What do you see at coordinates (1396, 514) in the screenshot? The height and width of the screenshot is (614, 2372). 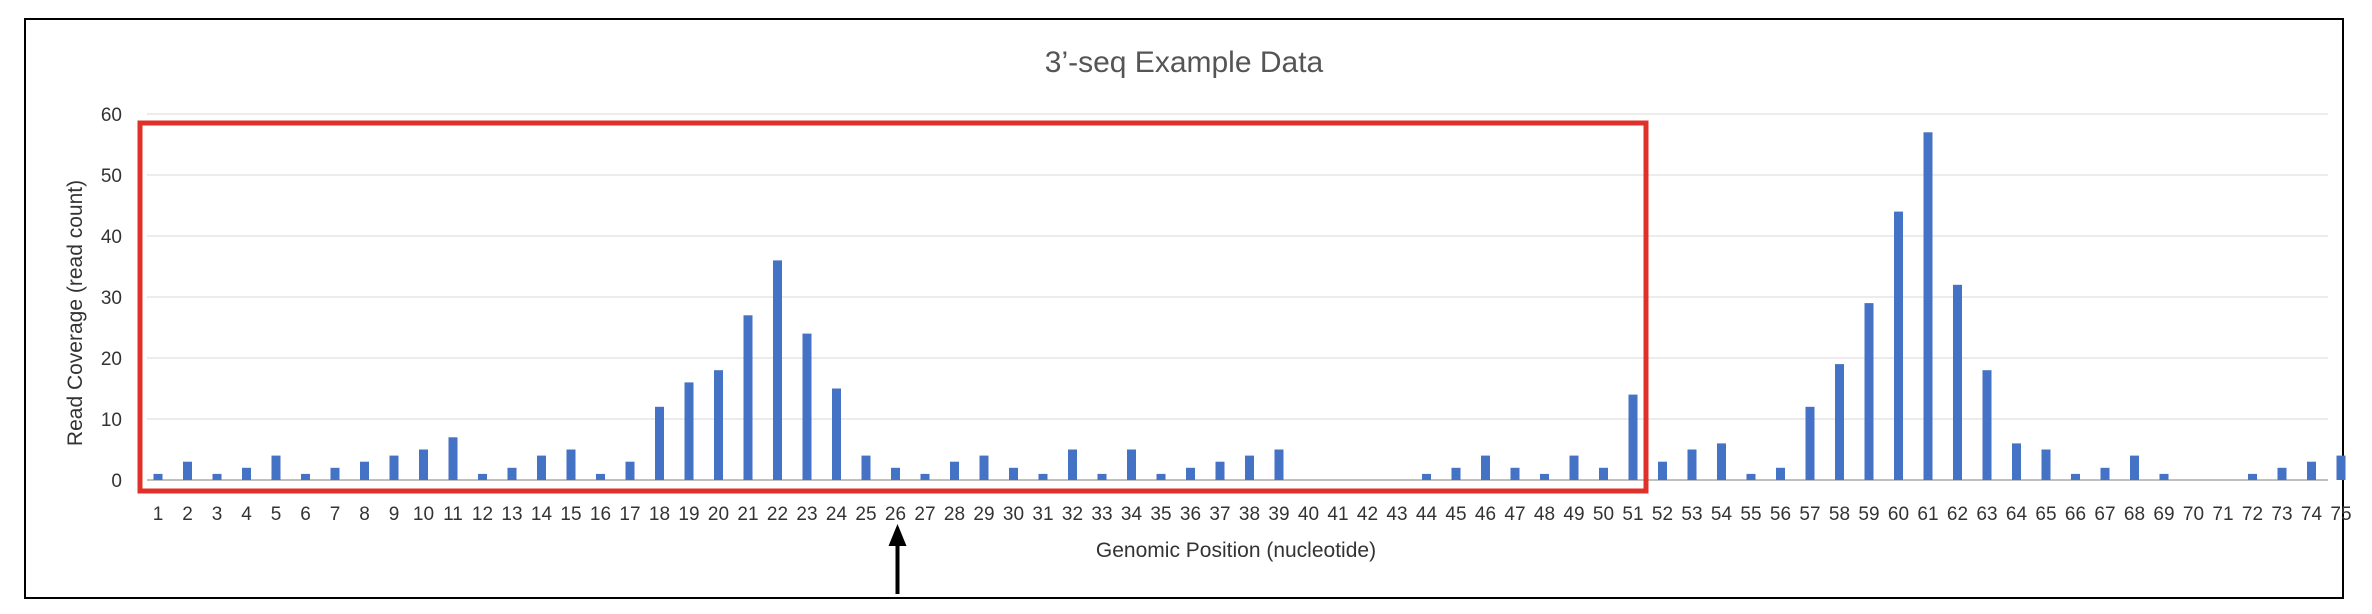 I see `x-tick-label: 43` at bounding box center [1396, 514].